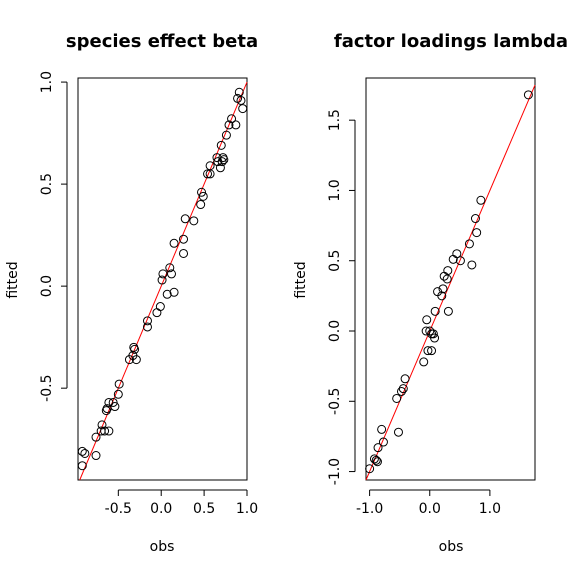 The width and height of the screenshot is (576, 576). I want to click on chart-title: species effect beta, so click(162, 41).